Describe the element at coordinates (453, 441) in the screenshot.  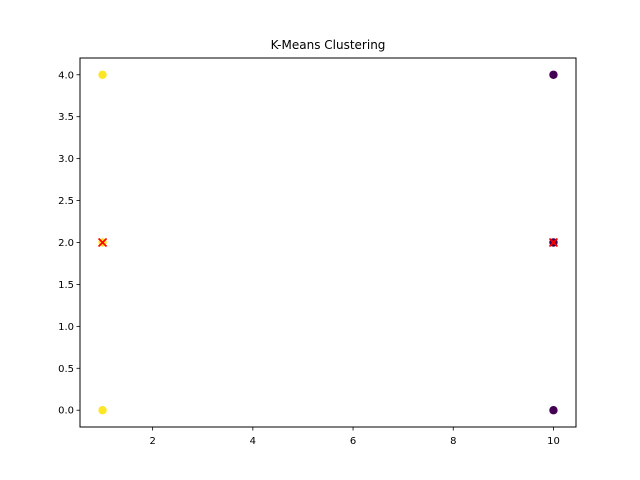
I see `x-tick-label: 8` at that location.